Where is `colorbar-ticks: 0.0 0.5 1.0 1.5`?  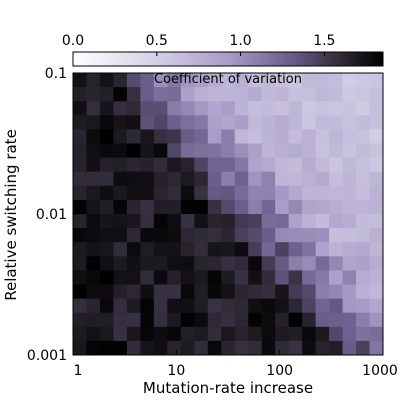
colorbar-ticks: 0.0 0.5 1.0 1.5 is located at coordinates (198, 44).